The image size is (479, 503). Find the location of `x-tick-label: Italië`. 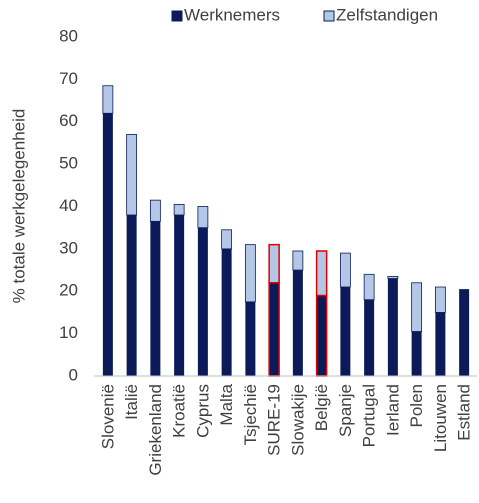

x-tick-label: Italië is located at coordinates (131, 402).